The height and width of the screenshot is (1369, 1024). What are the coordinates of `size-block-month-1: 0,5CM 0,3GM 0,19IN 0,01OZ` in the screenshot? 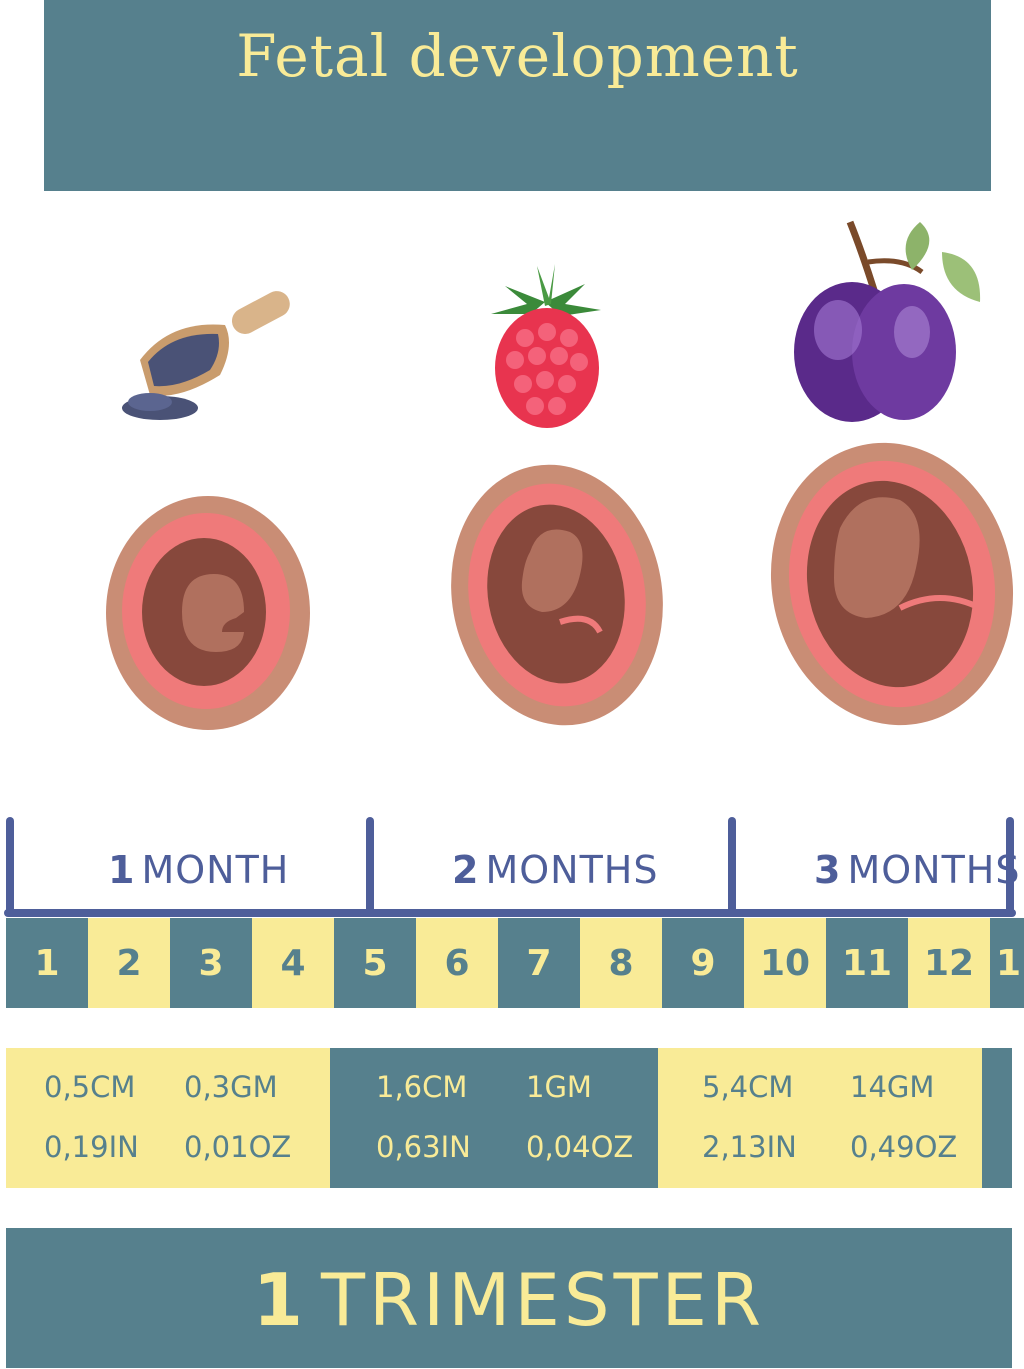 It's located at (168, 1118).